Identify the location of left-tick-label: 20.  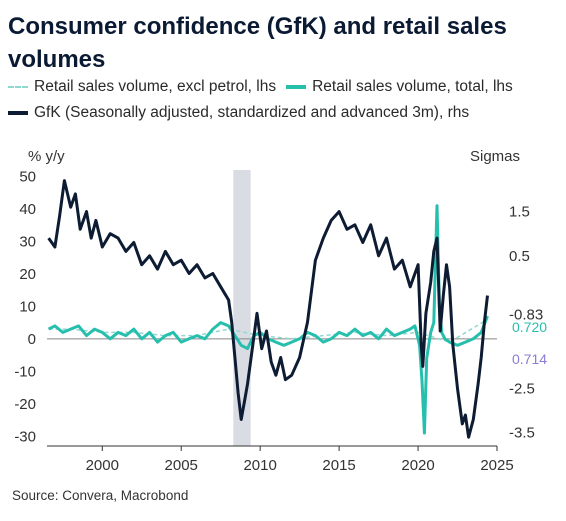
(27, 274).